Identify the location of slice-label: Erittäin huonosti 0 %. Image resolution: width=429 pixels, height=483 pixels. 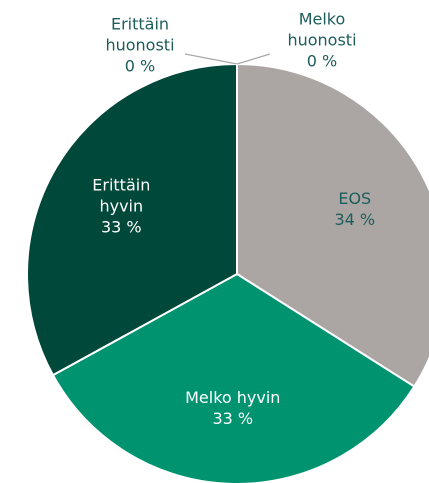
(140, 45).